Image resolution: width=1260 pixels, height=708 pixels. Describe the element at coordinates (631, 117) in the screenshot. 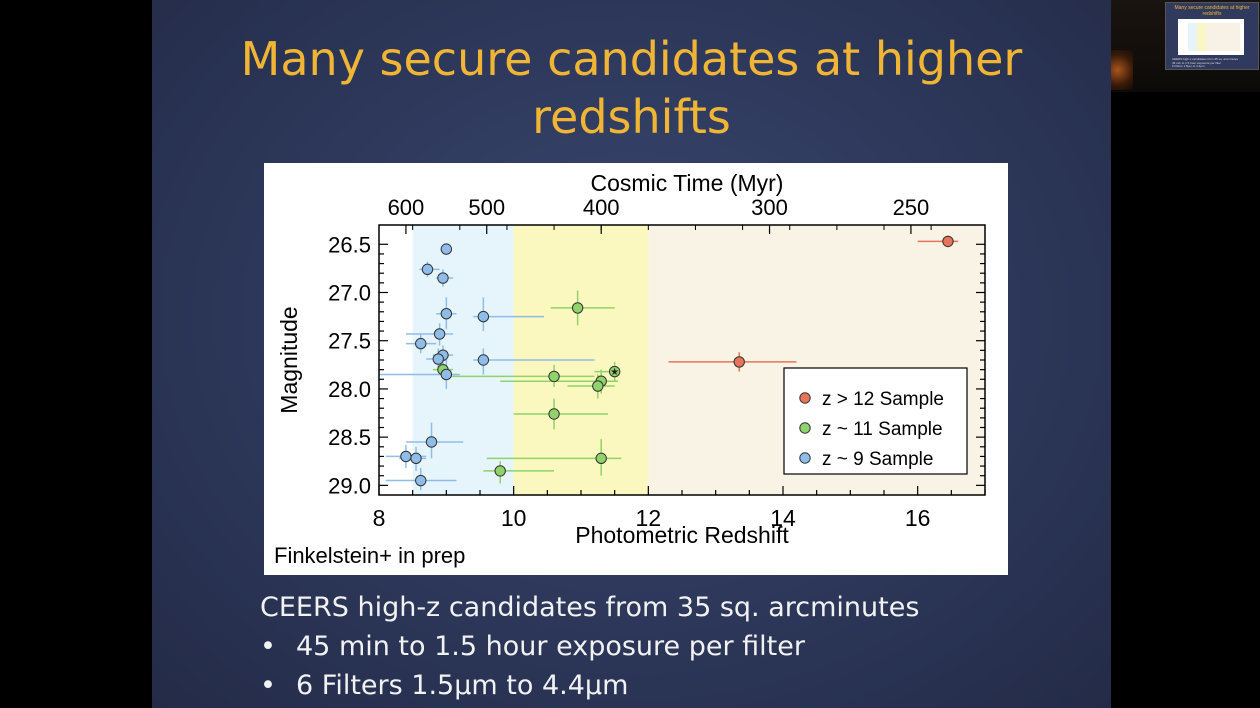

I see `slide-title-line-2: redshifts` at that location.